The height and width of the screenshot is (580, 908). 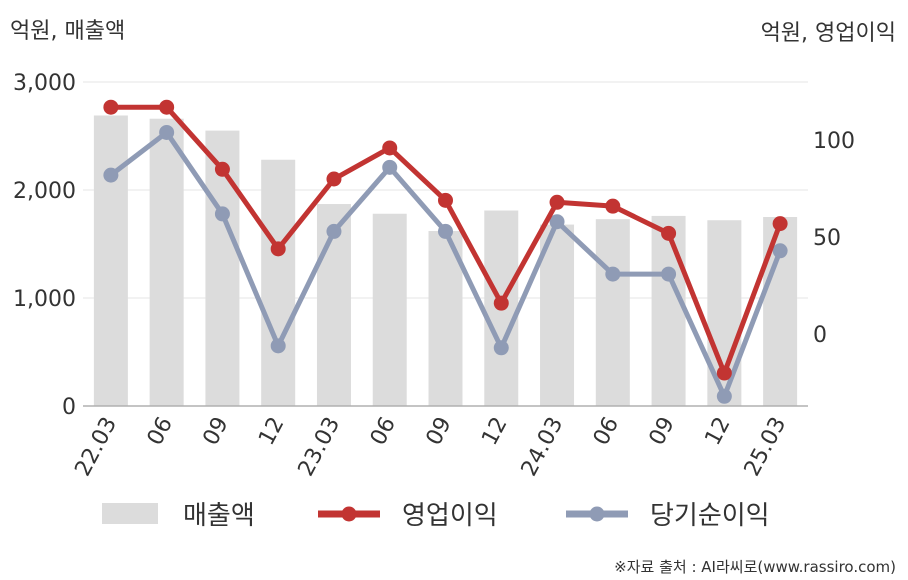 What do you see at coordinates (97, 446) in the screenshot?
I see `x-tick-label: 22.03` at bounding box center [97, 446].